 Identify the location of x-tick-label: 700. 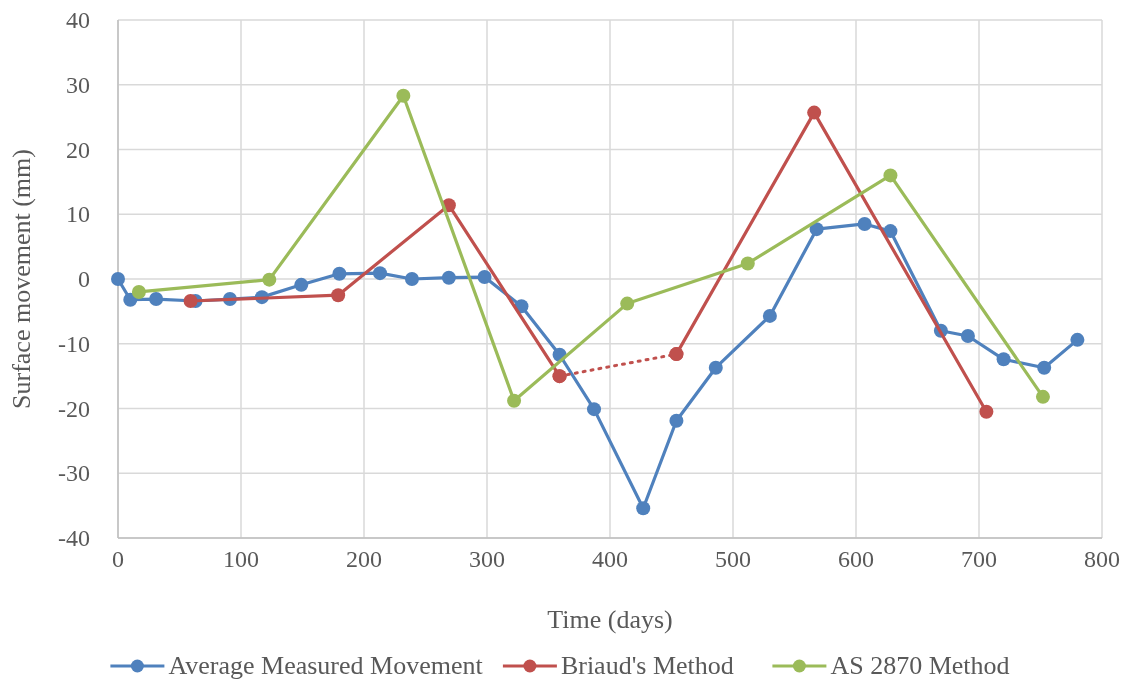
(979, 559).